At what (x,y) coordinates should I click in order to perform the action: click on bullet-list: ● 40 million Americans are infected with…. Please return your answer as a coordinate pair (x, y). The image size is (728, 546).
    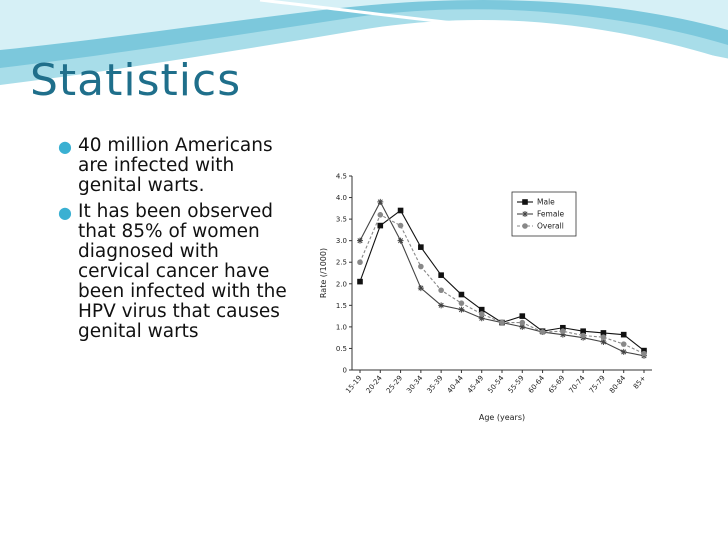
    Looking at the image, I should click on (176, 242).